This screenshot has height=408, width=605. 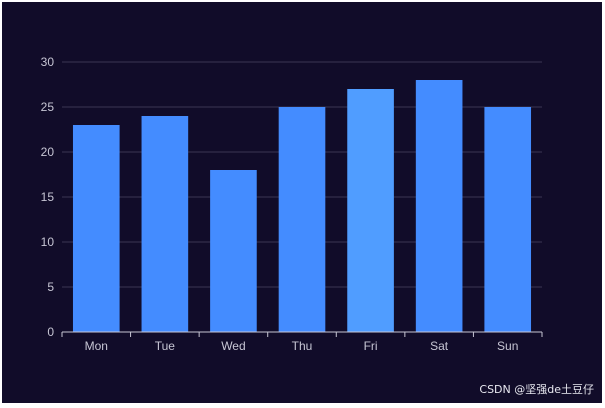 What do you see at coordinates (439, 206) in the screenshot?
I see `bar-sat` at bounding box center [439, 206].